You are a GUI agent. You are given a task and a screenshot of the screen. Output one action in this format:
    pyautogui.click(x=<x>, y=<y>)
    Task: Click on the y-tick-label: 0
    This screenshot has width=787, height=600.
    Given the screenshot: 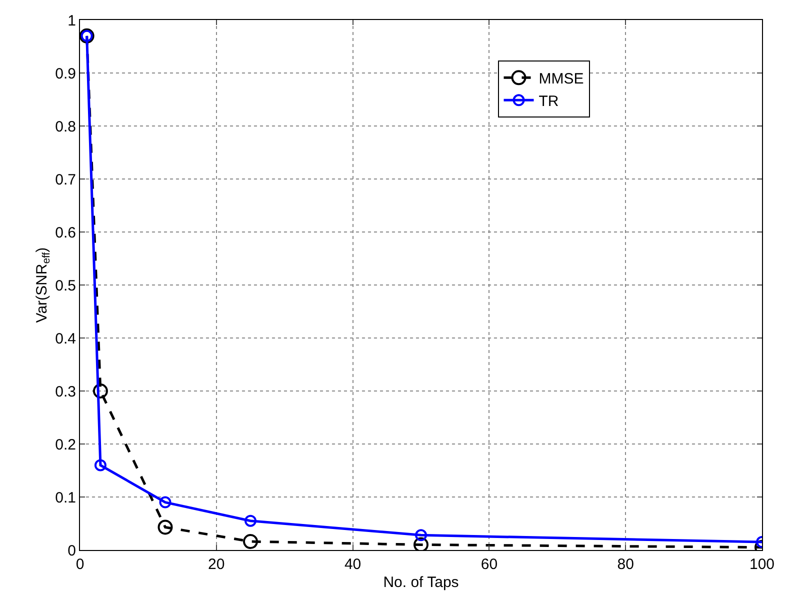 What is the action you would take?
    pyautogui.click(x=72, y=551)
    